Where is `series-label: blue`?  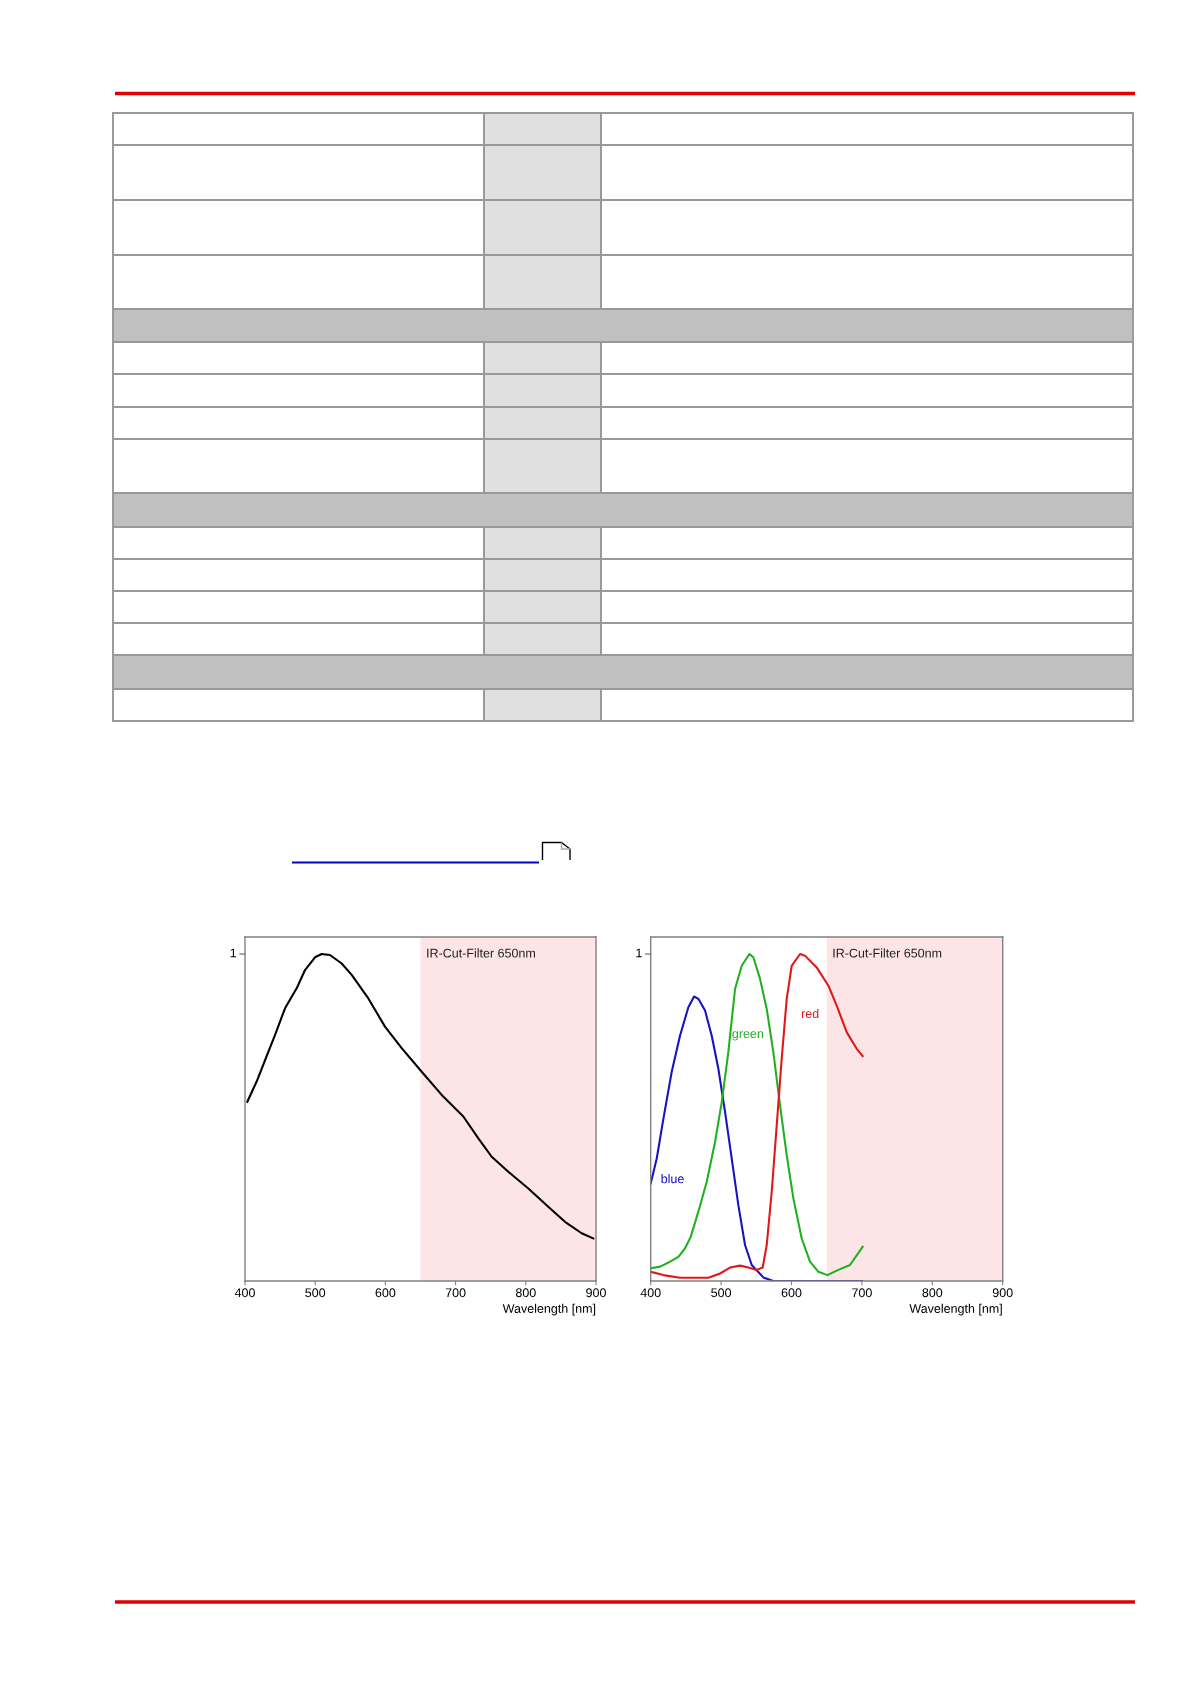 series-label: blue is located at coordinates (672, 1179).